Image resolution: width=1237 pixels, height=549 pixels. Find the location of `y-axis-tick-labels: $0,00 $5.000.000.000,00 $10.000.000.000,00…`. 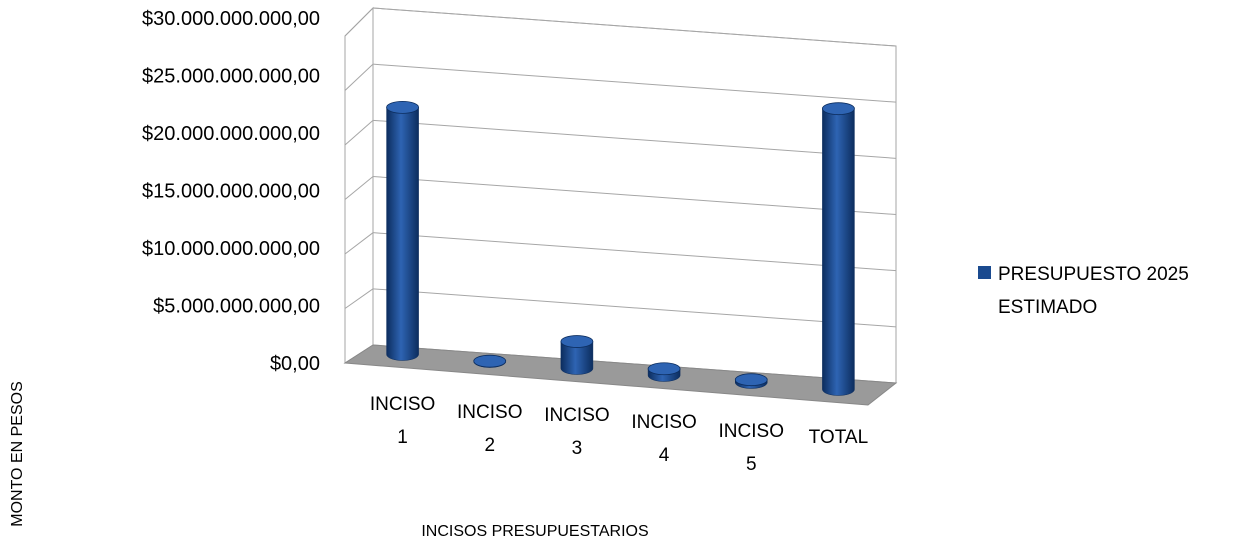

y-axis-tick-labels: $0,00 $5.000.000.000,00 $10.000.000.000,00… is located at coordinates (231, 191).